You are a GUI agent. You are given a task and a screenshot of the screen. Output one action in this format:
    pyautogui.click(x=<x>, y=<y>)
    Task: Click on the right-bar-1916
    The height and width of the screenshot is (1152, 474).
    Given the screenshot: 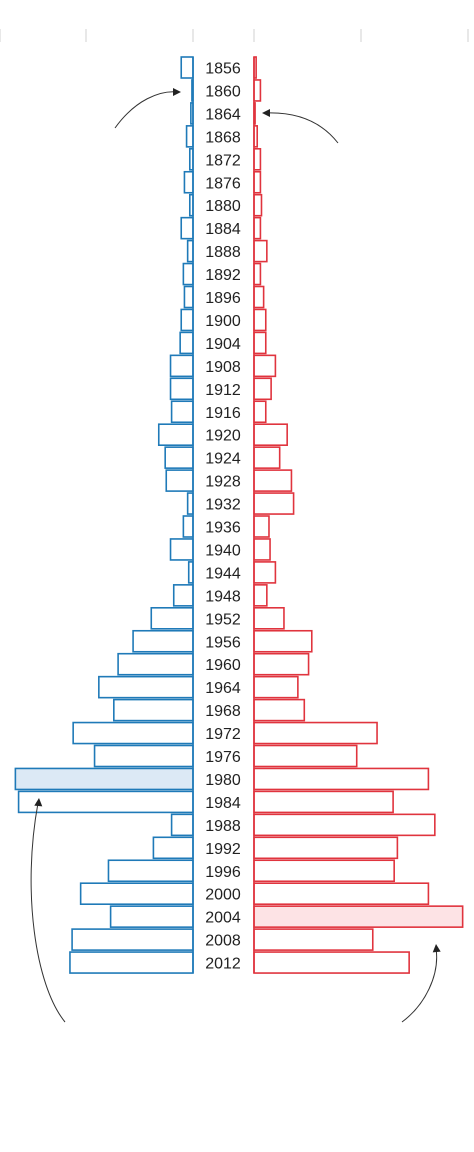 What is the action you would take?
    pyautogui.click(x=260, y=412)
    